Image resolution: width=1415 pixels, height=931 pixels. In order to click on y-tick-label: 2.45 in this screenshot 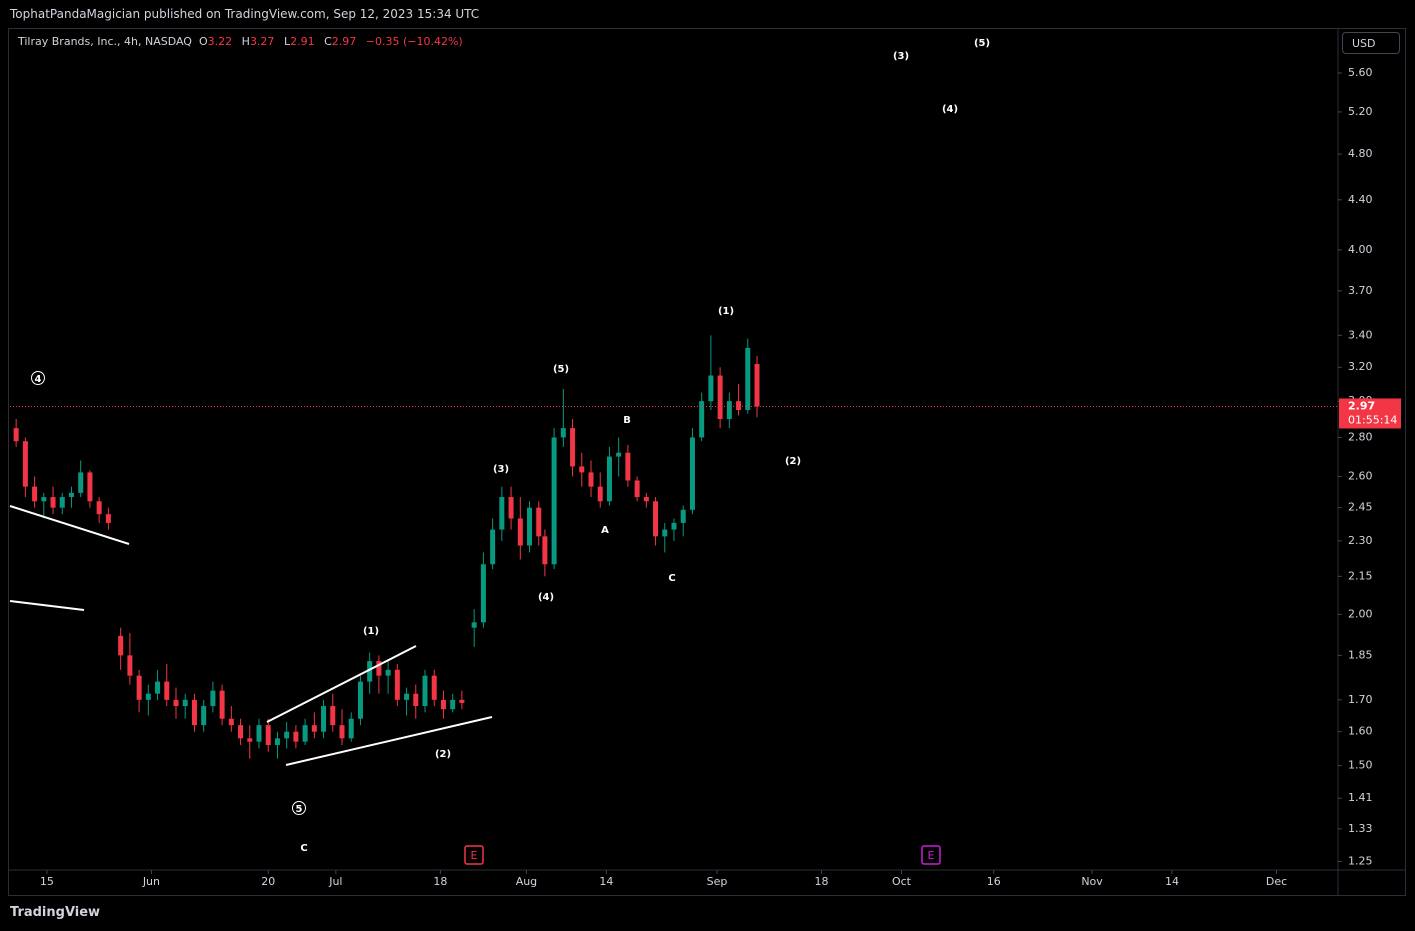, I will do `click(1360, 507)`.